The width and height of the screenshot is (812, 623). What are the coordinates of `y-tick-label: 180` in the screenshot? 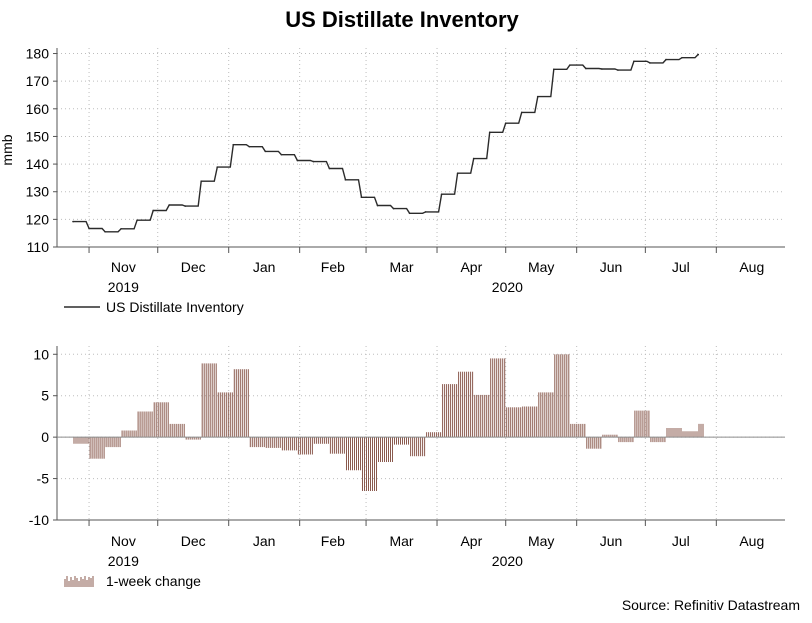 It's located at (38, 54).